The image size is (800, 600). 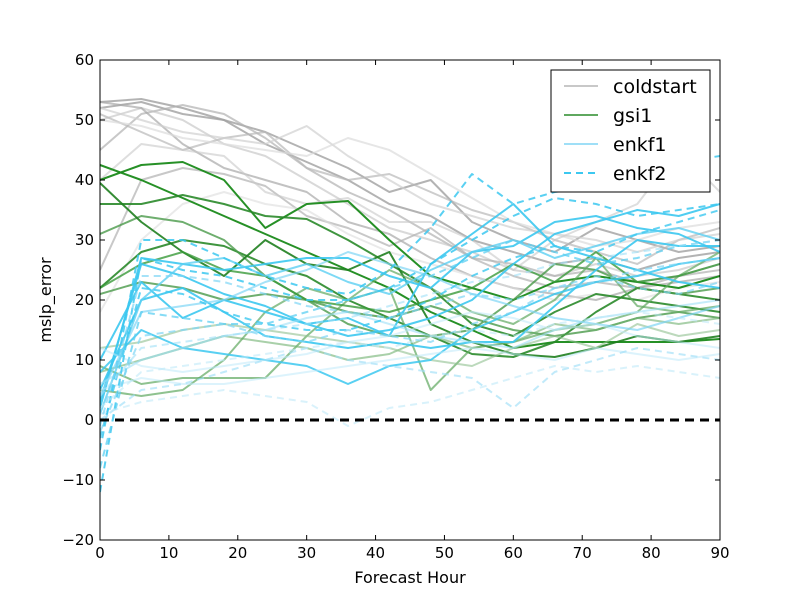 What do you see at coordinates (306, 553) in the screenshot?
I see `x-tick-label: 30` at bounding box center [306, 553].